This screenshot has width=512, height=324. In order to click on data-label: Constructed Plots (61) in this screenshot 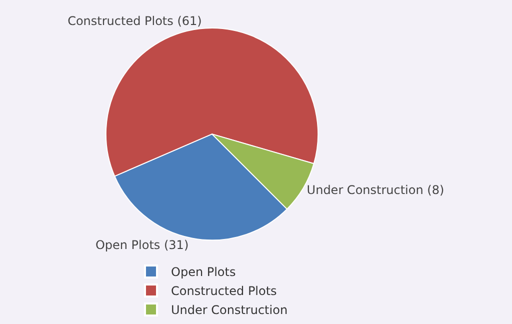, I will do `click(135, 21)`.